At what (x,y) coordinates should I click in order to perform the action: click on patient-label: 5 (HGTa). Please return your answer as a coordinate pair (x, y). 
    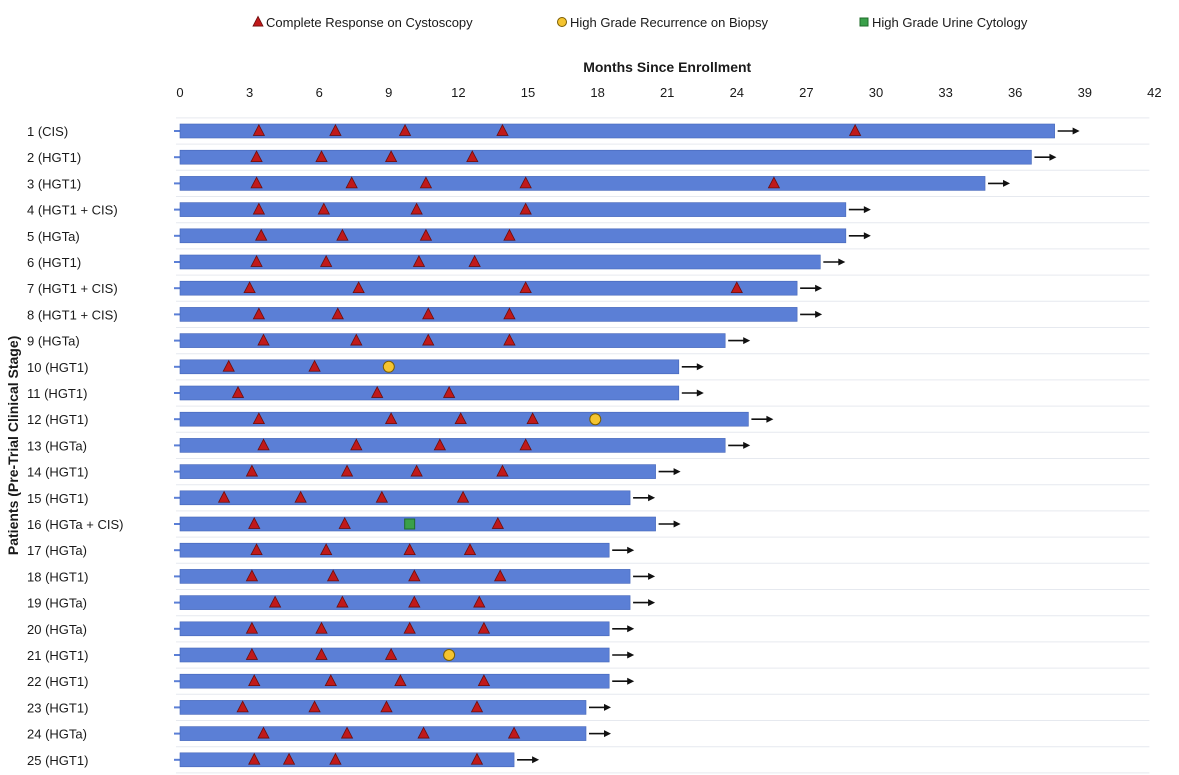
    Looking at the image, I should click on (53, 236).